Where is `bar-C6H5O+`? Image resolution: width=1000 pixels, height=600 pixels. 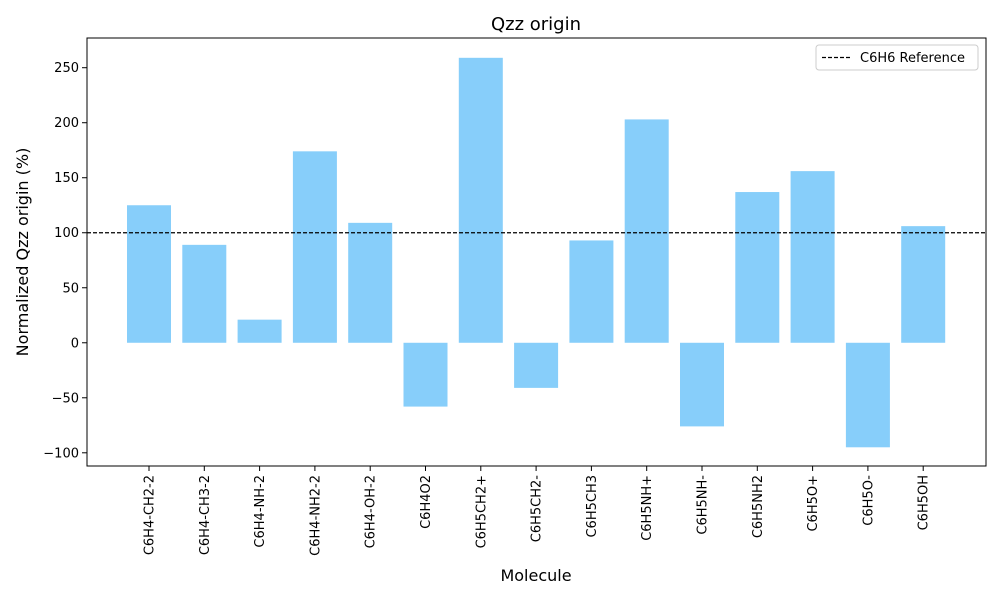
bar-C6H5O+ is located at coordinates (812, 257).